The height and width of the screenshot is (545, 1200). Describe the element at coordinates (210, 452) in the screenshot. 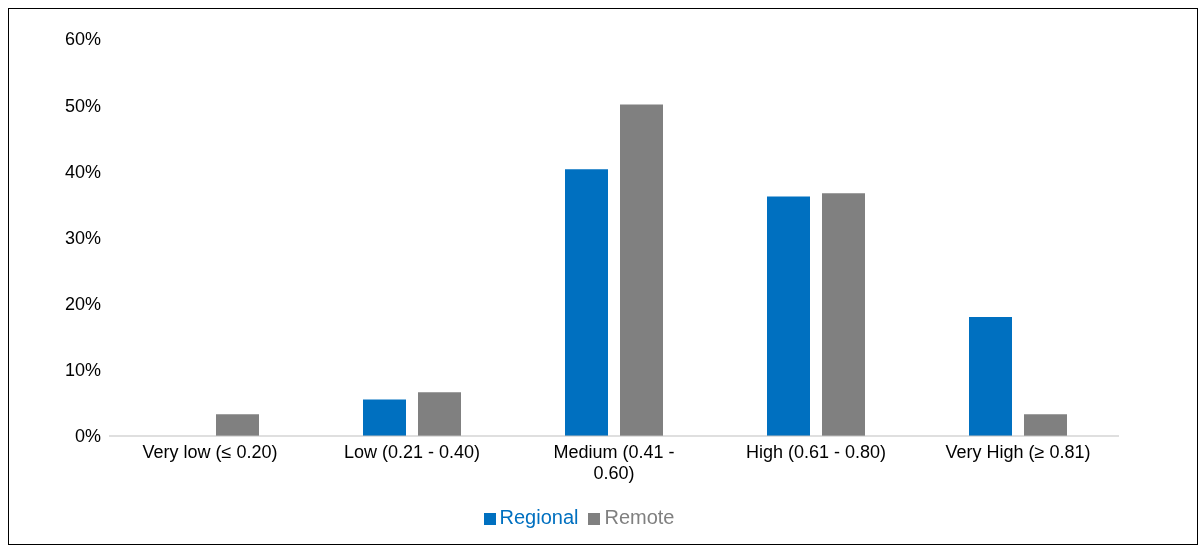

I see `x-tick-label: Very low (≤ 0.20)` at that location.